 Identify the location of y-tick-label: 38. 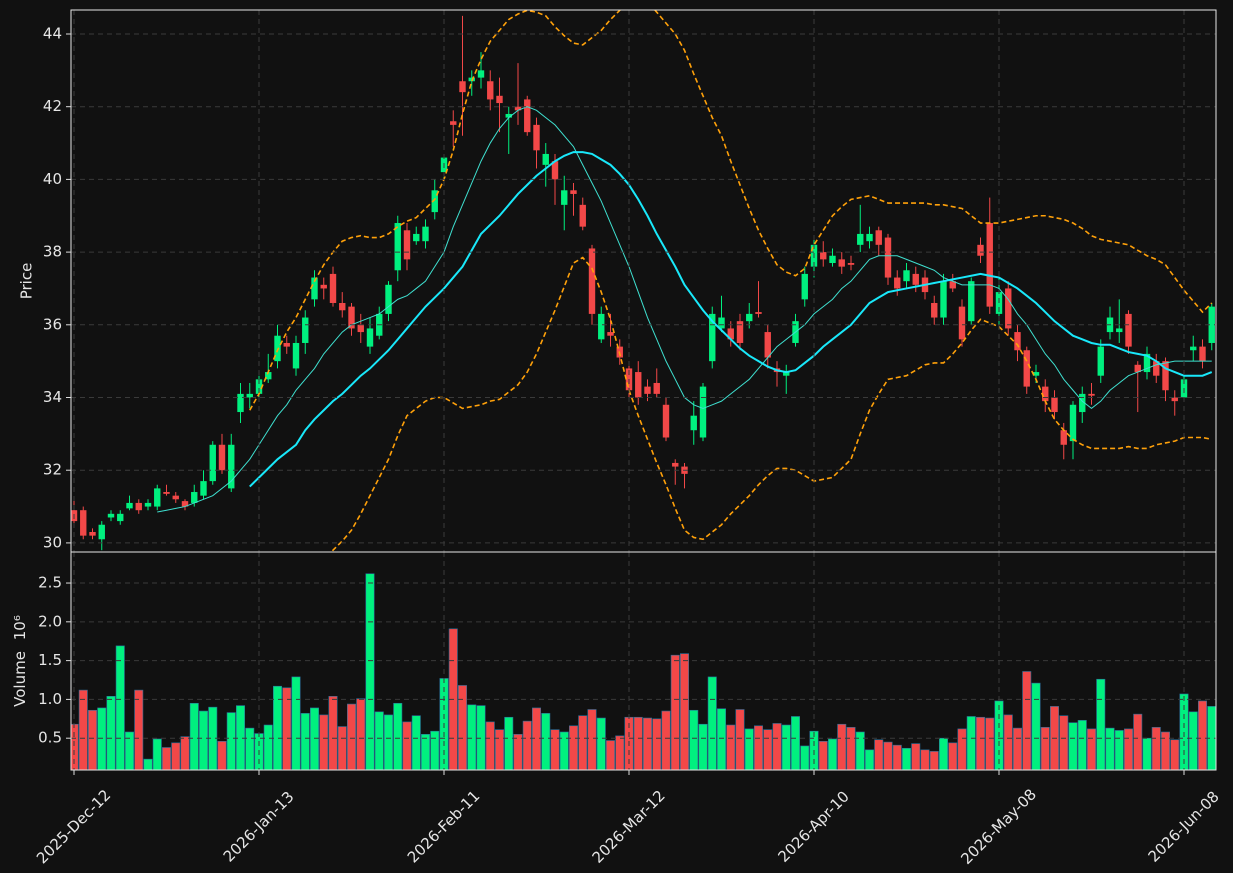
(52, 252).